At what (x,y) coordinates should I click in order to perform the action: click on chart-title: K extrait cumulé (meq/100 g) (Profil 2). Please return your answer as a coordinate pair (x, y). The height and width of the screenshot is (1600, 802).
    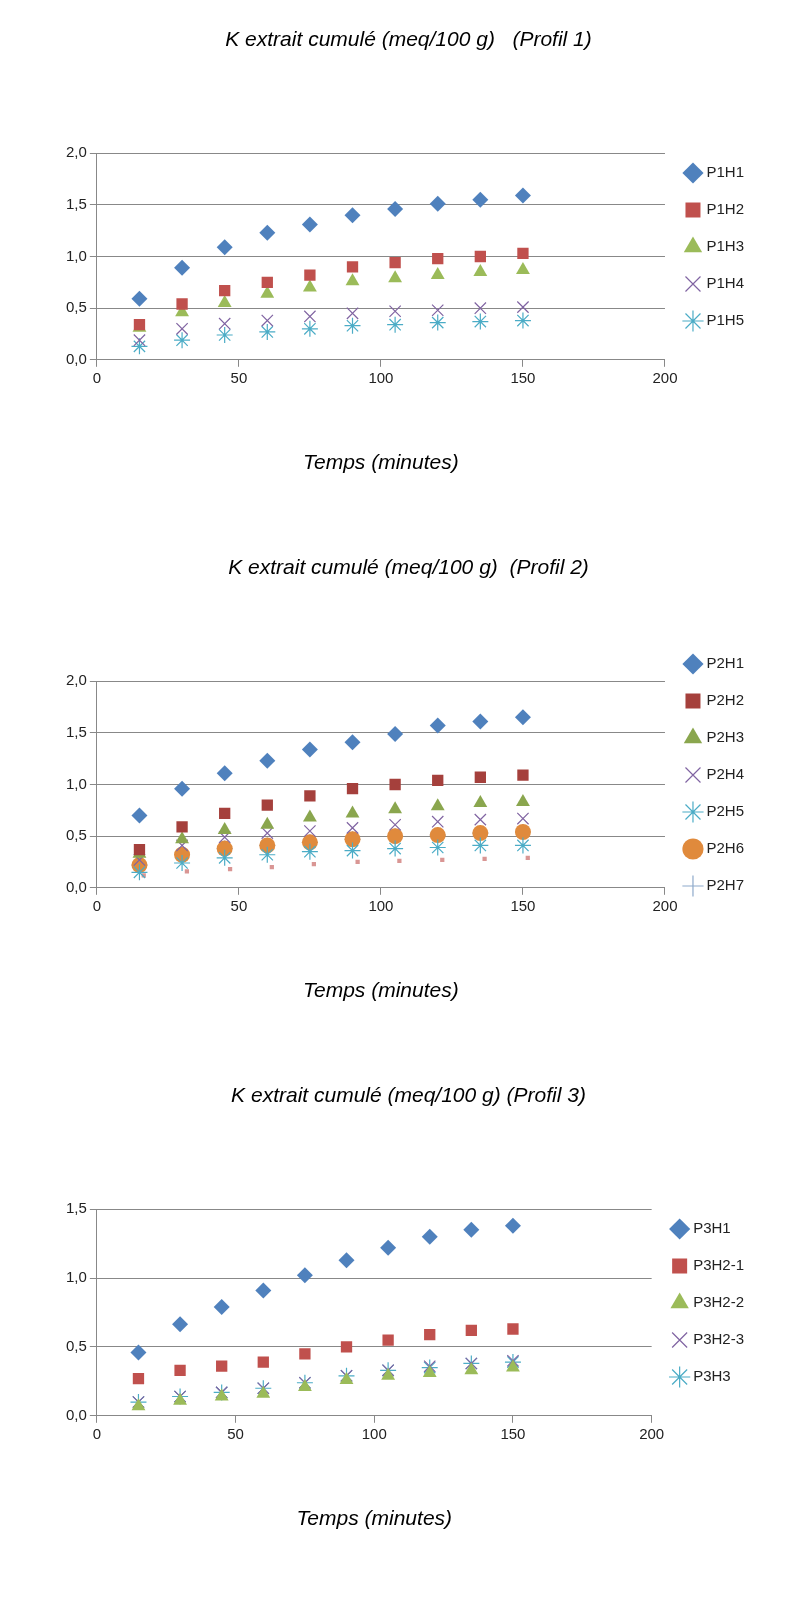
    Looking at the image, I should click on (408, 567).